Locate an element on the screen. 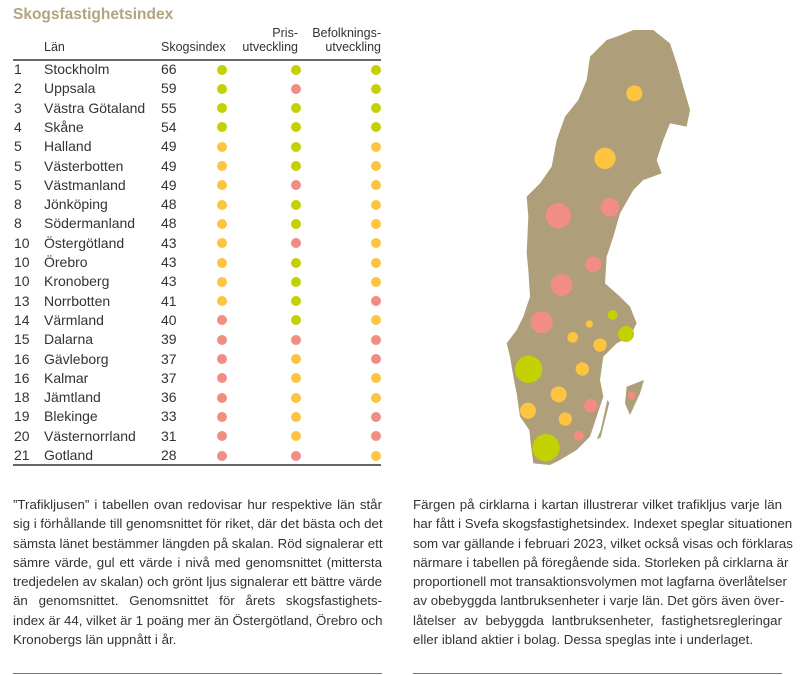  county-name: Blekinge is located at coordinates (71, 416).